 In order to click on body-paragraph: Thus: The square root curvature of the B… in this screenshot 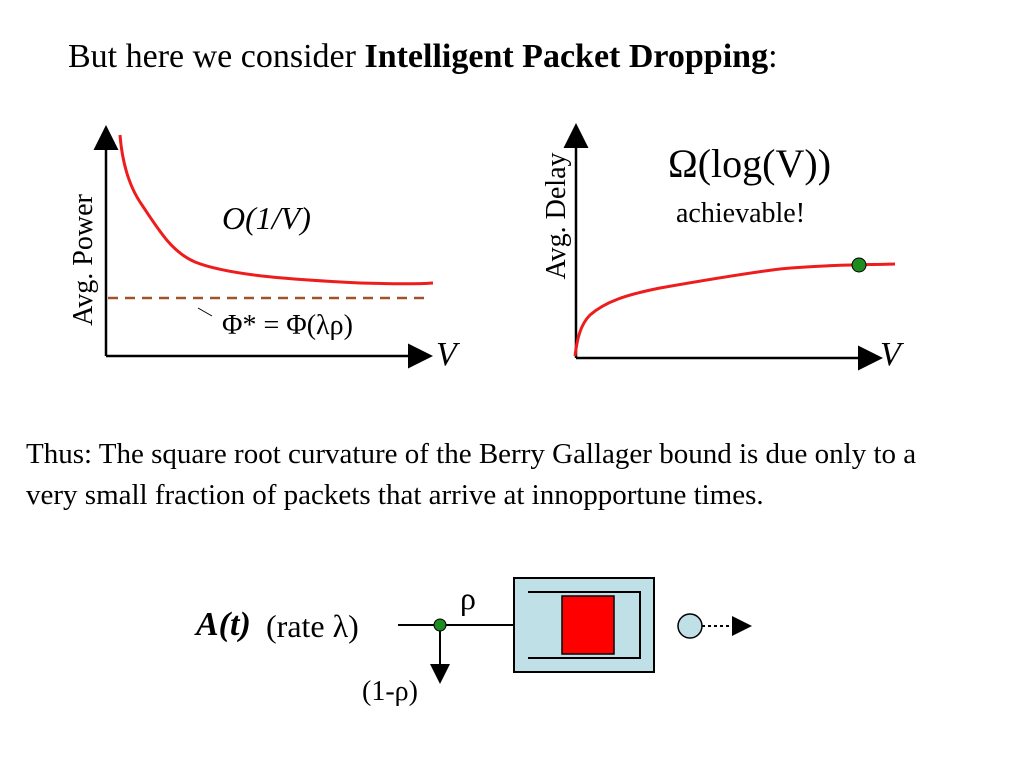, I will do `click(471, 474)`.